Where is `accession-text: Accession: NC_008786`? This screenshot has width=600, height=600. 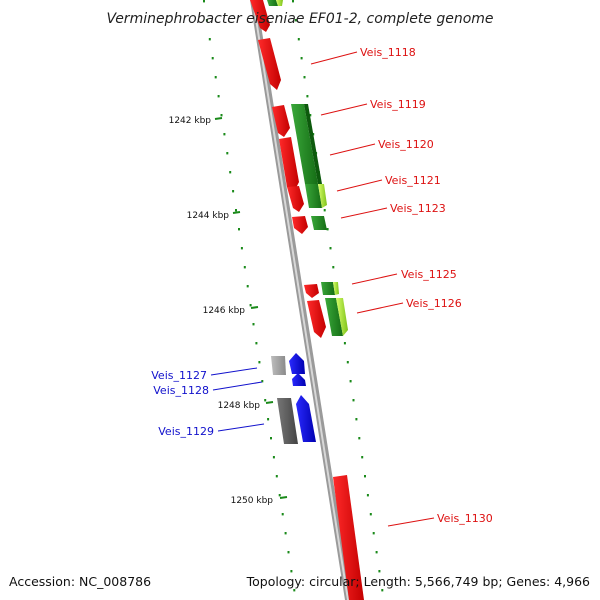 accession-text: Accession: NC_008786 is located at coordinates (80, 581).